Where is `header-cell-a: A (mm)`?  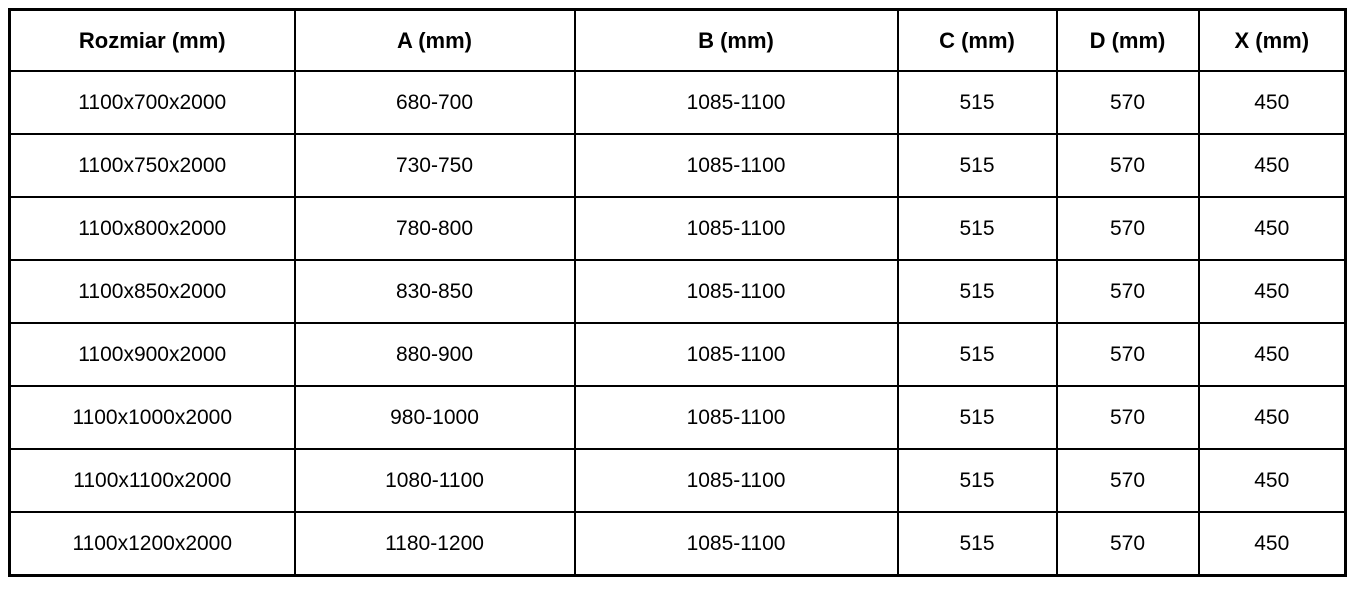 header-cell-a: A (mm) is located at coordinates (434, 40).